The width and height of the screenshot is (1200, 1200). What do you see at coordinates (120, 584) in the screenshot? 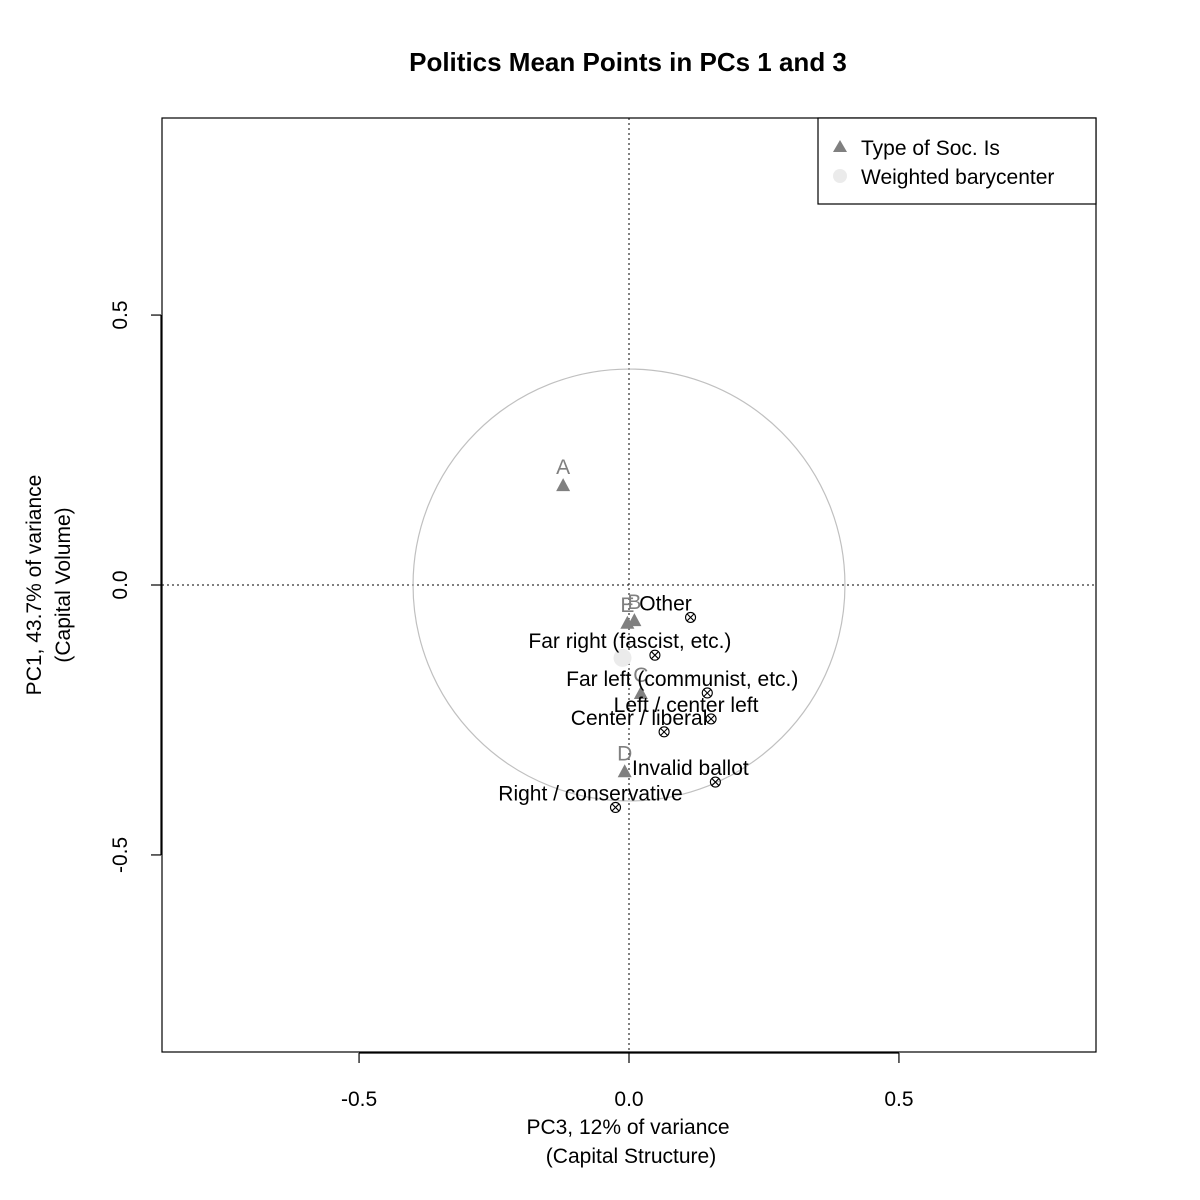
I see `y-tick-label: 0.0` at bounding box center [120, 584].